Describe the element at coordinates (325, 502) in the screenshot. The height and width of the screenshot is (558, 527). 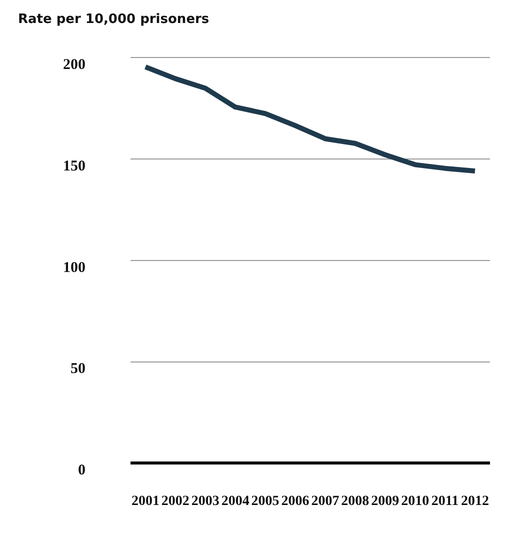
I see `x-tick-label: 2007` at that location.